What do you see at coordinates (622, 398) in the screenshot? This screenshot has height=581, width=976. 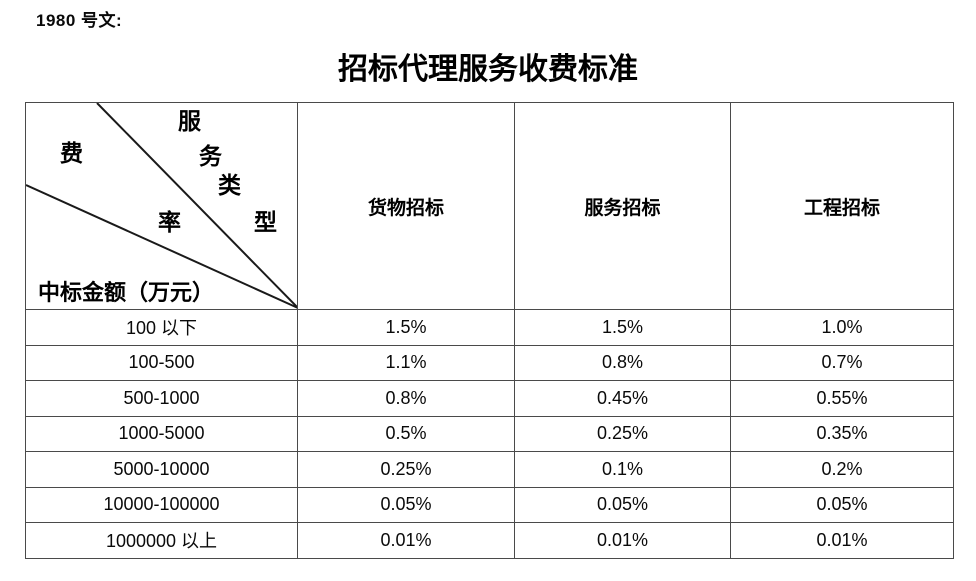 I see `fee-value-cell: 0.45%` at bounding box center [622, 398].